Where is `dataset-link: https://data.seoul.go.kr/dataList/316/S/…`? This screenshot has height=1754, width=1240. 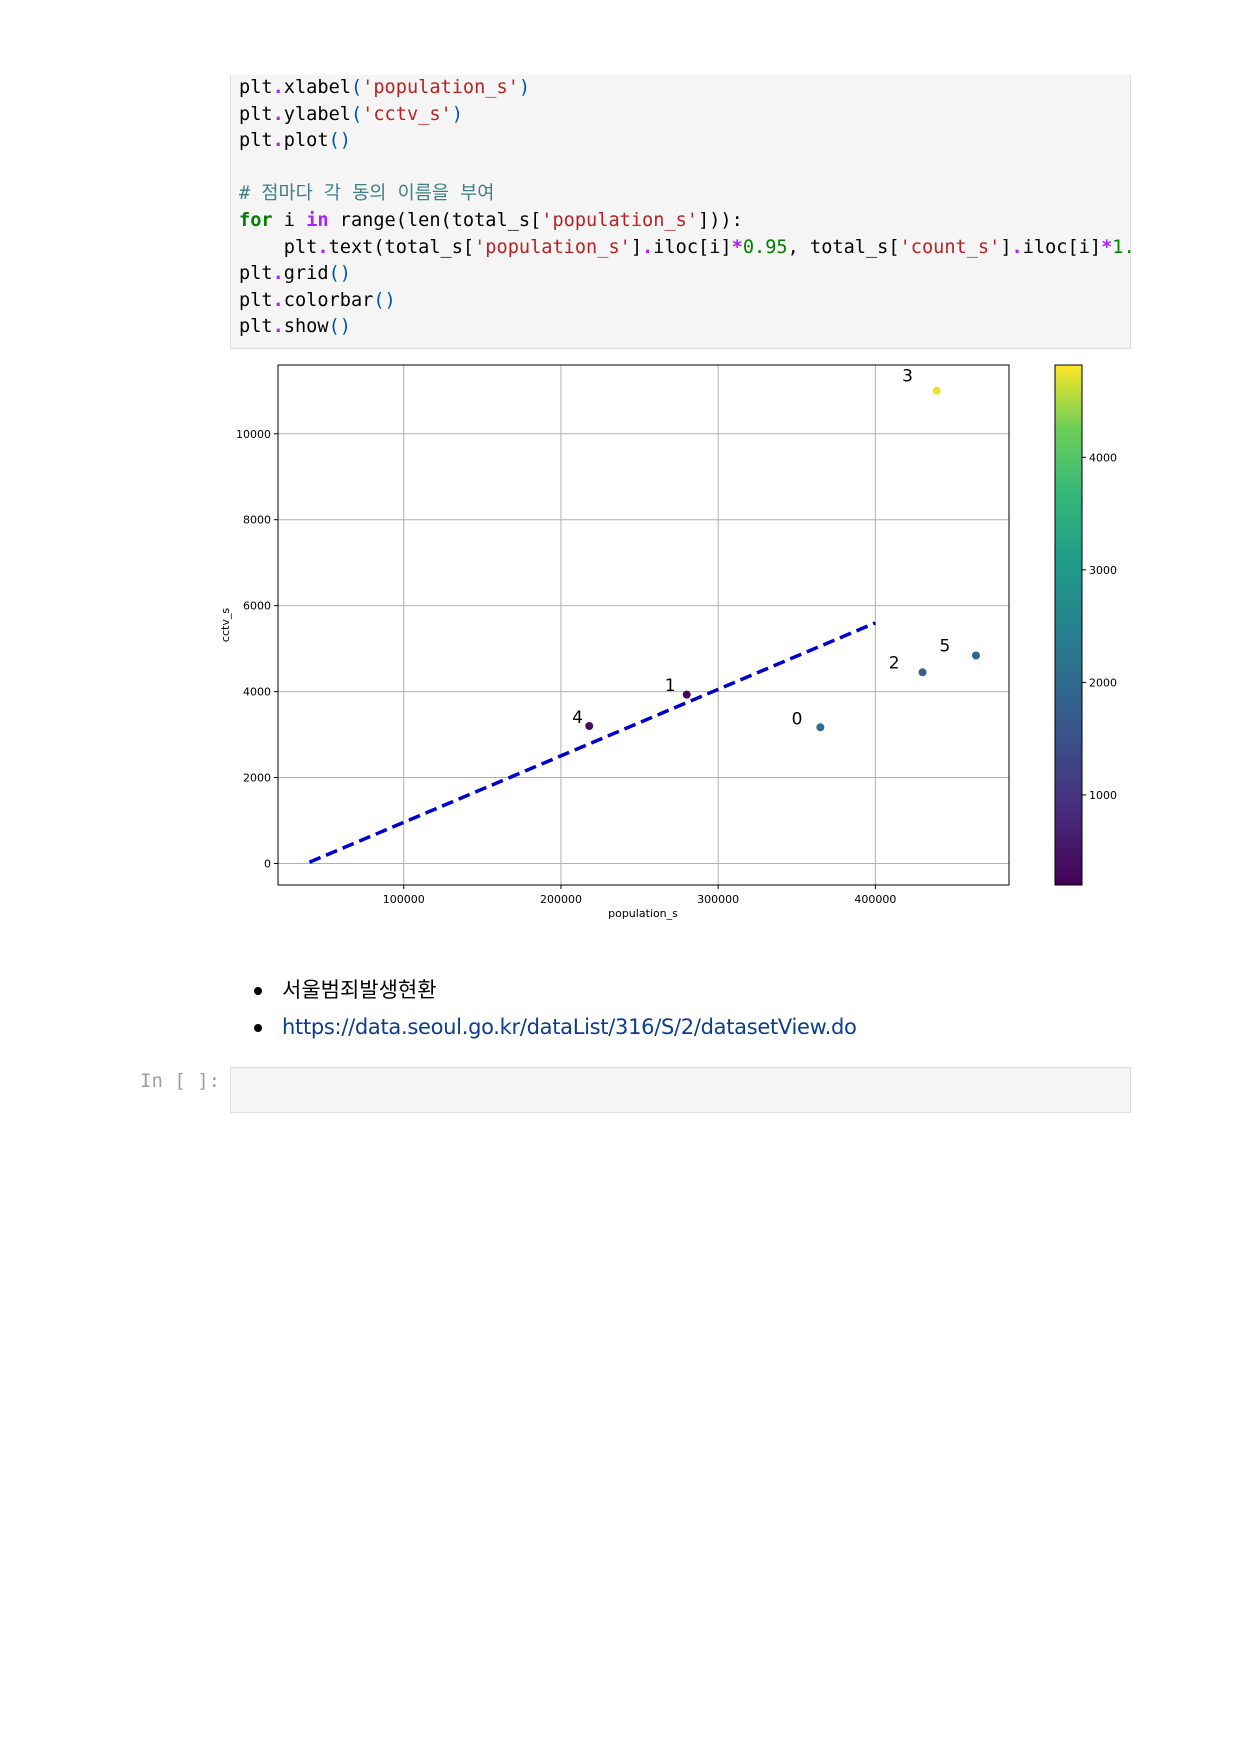
dataset-link: https://data.seoul.go.kr/dataList/316/S/… is located at coordinates (569, 1027).